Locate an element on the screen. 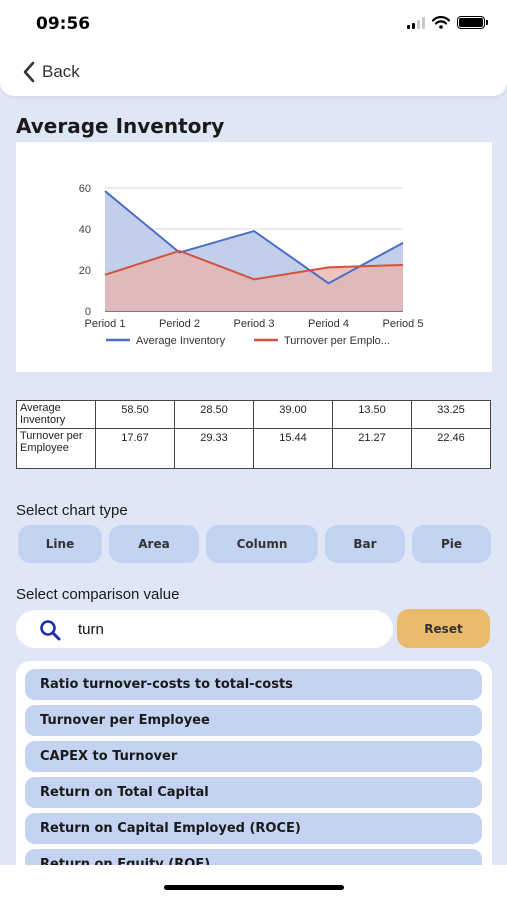 The image size is (507, 900). table-cell: 15.44 is located at coordinates (293, 448).